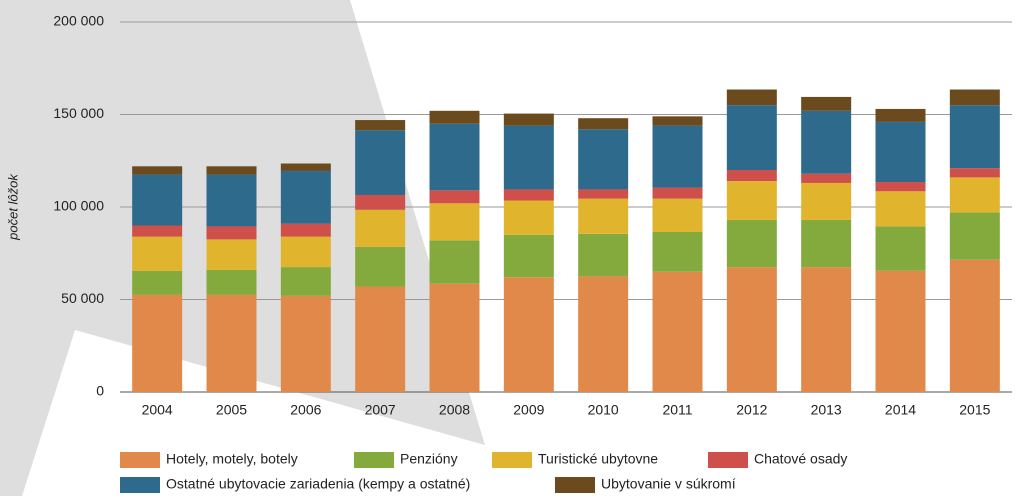  I want to click on legend-label: Penzióny, so click(429, 459).